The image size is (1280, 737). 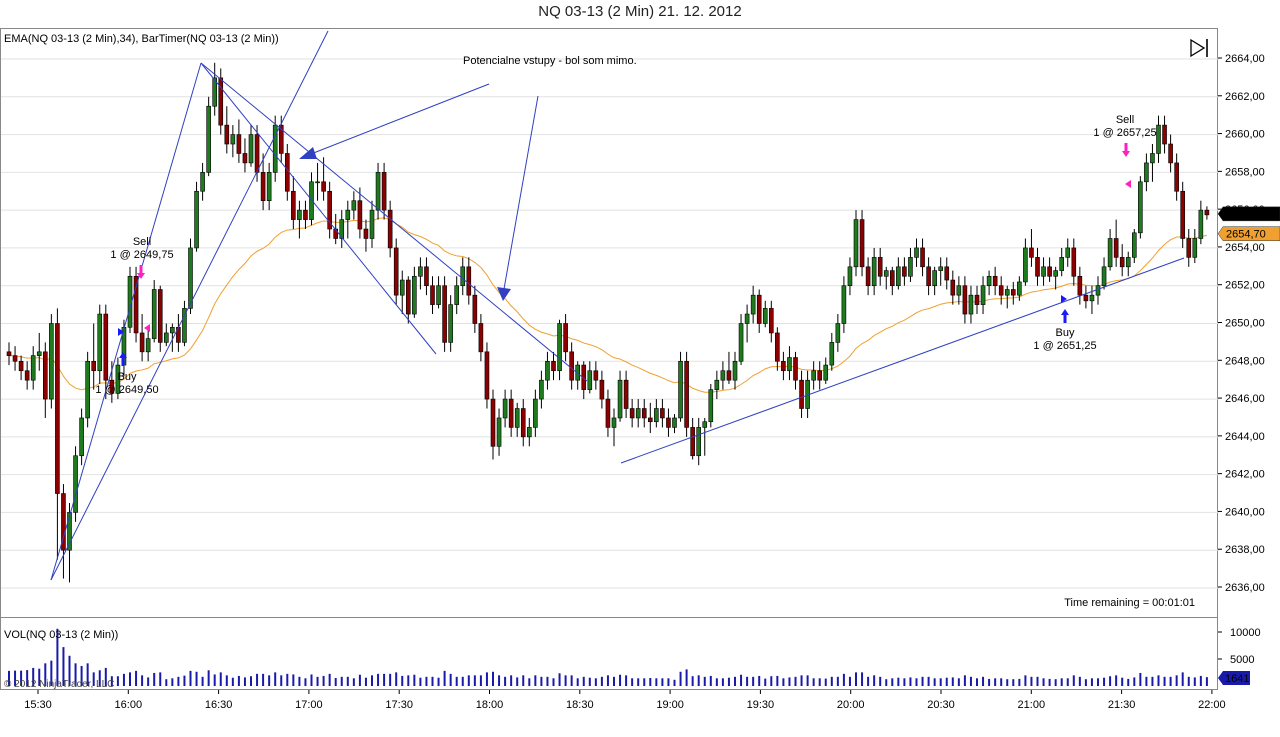 What do you see at coordinates (1200, 48) in the screenshot?
I see `collapse-panel-icon` at bounding box center [1200, 48].